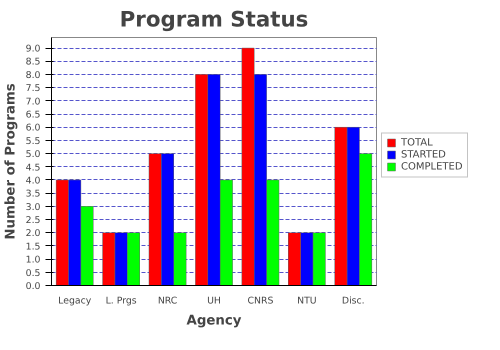 Image resolution: width=500 pixels, height=350 pixels. I want to click on y-tick-label: 6.0, so click(33, 128).